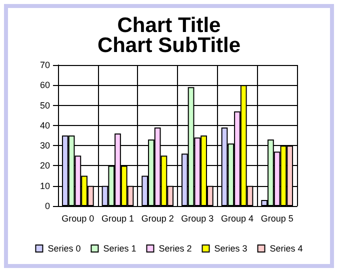 This screenshot has height=272, width=338. I want to click on x-tick-label: Group 3, so click(197, 219).